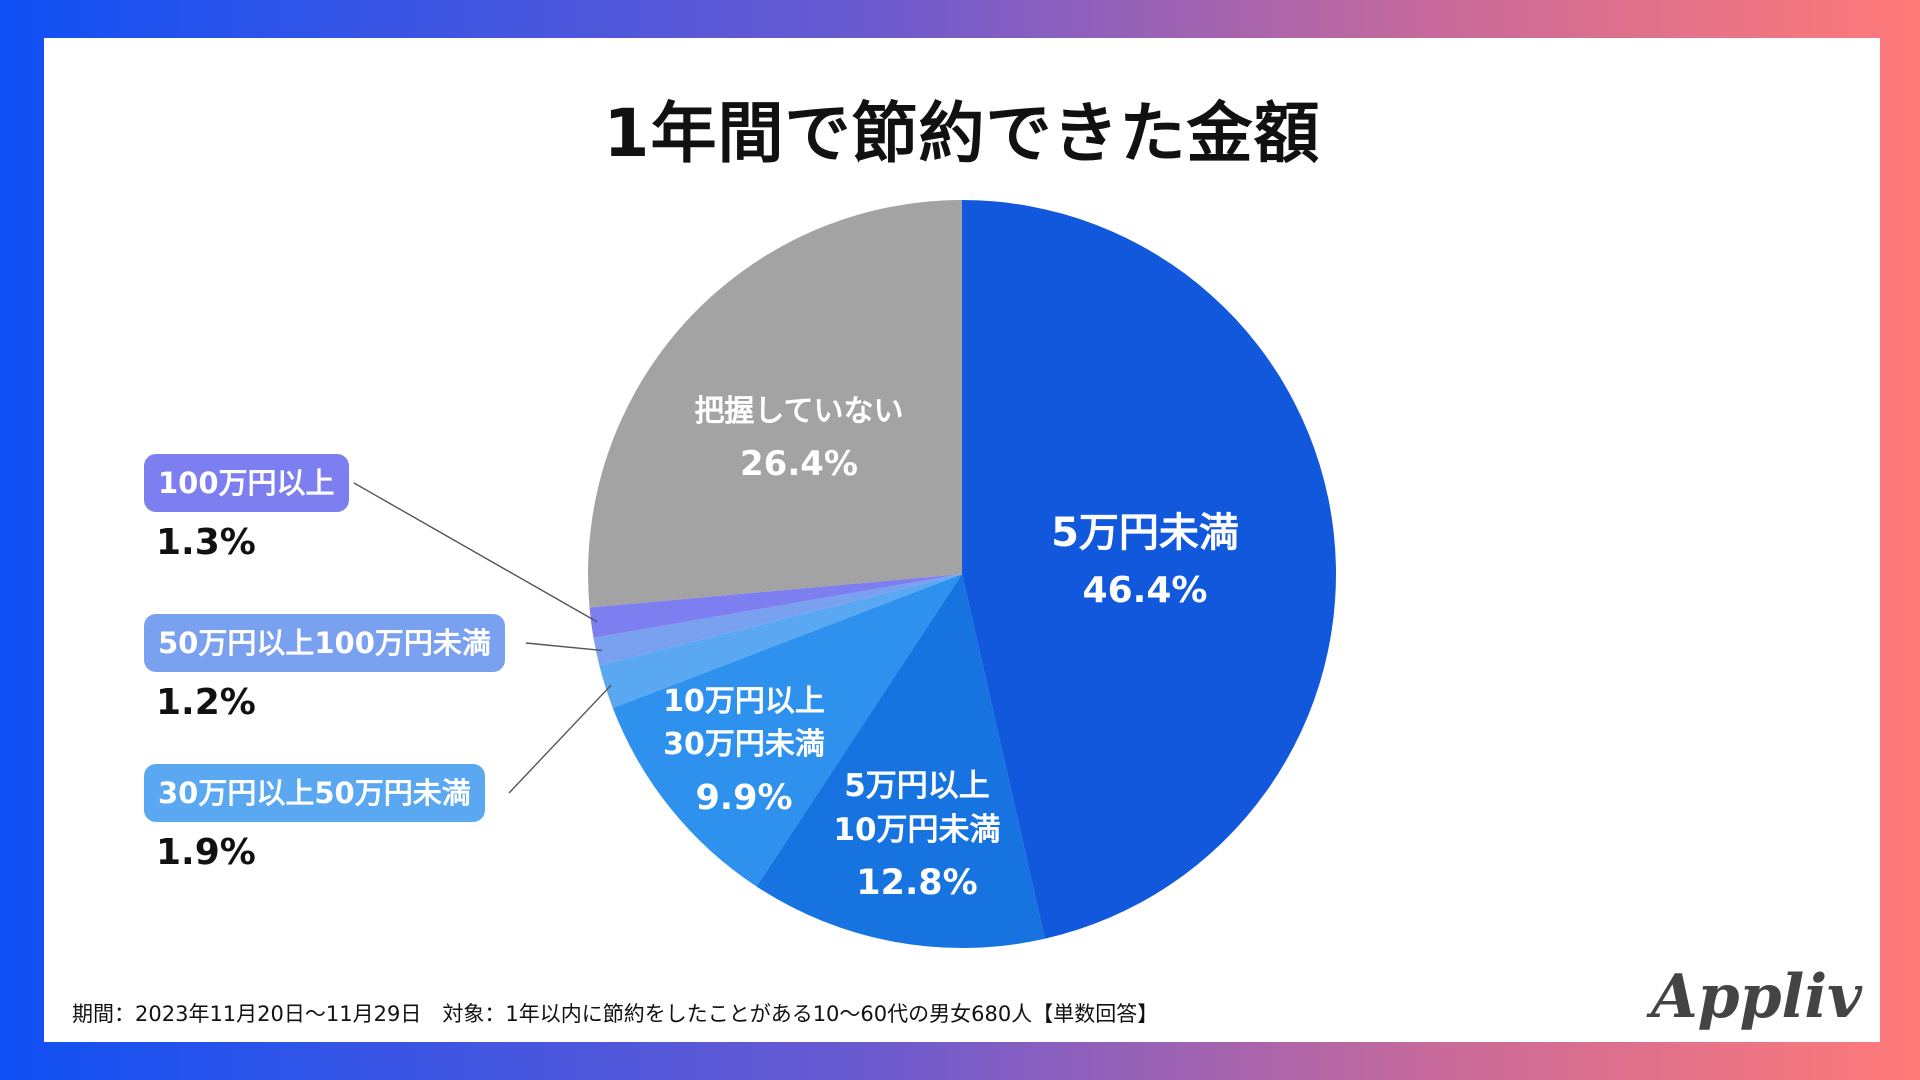  What do you see at coordinates (799, 464) in the screenshot?
I see `slice-value-6: 26.4%` at bounding box center [799, 464].